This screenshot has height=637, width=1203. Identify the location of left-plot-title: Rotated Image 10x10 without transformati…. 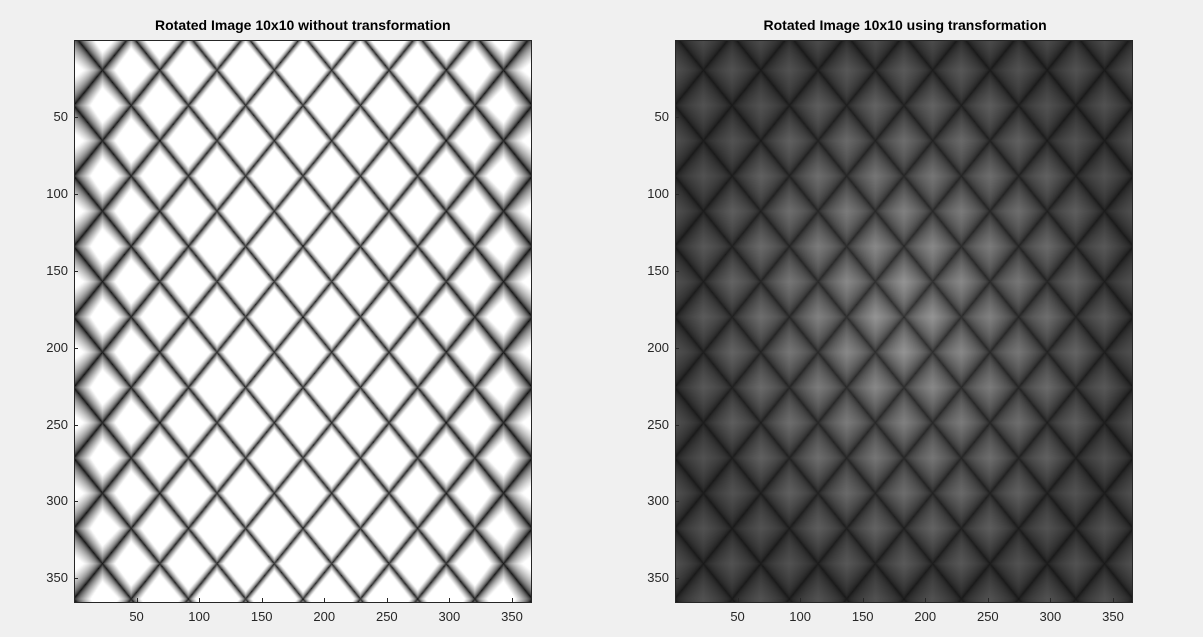
(303, 25).